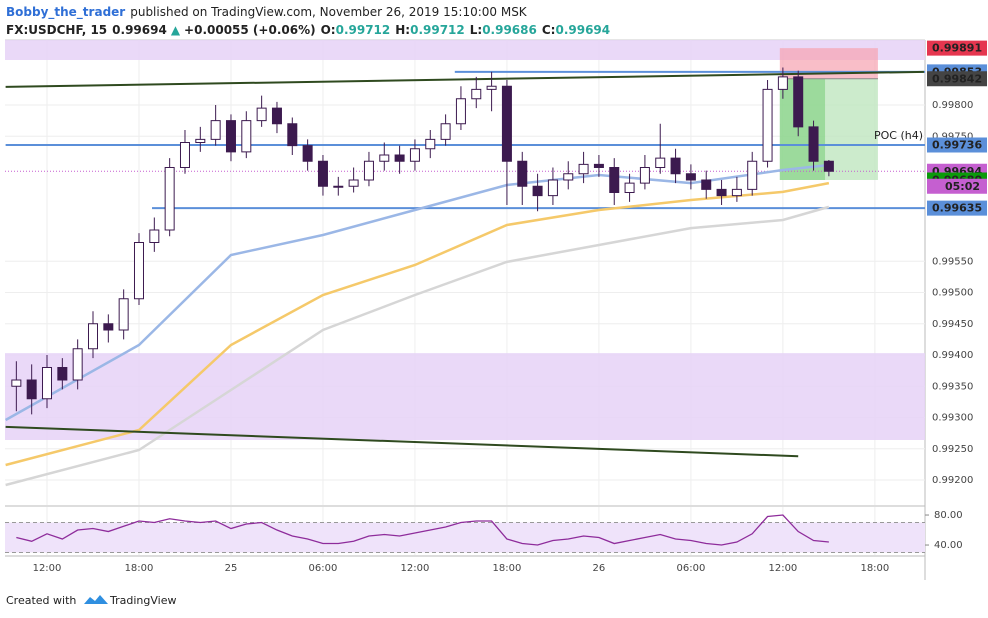 The height and width of the screenshot is (618, 988). I want to click on change: +0.00055 (+0.06%), so click(250, 30).